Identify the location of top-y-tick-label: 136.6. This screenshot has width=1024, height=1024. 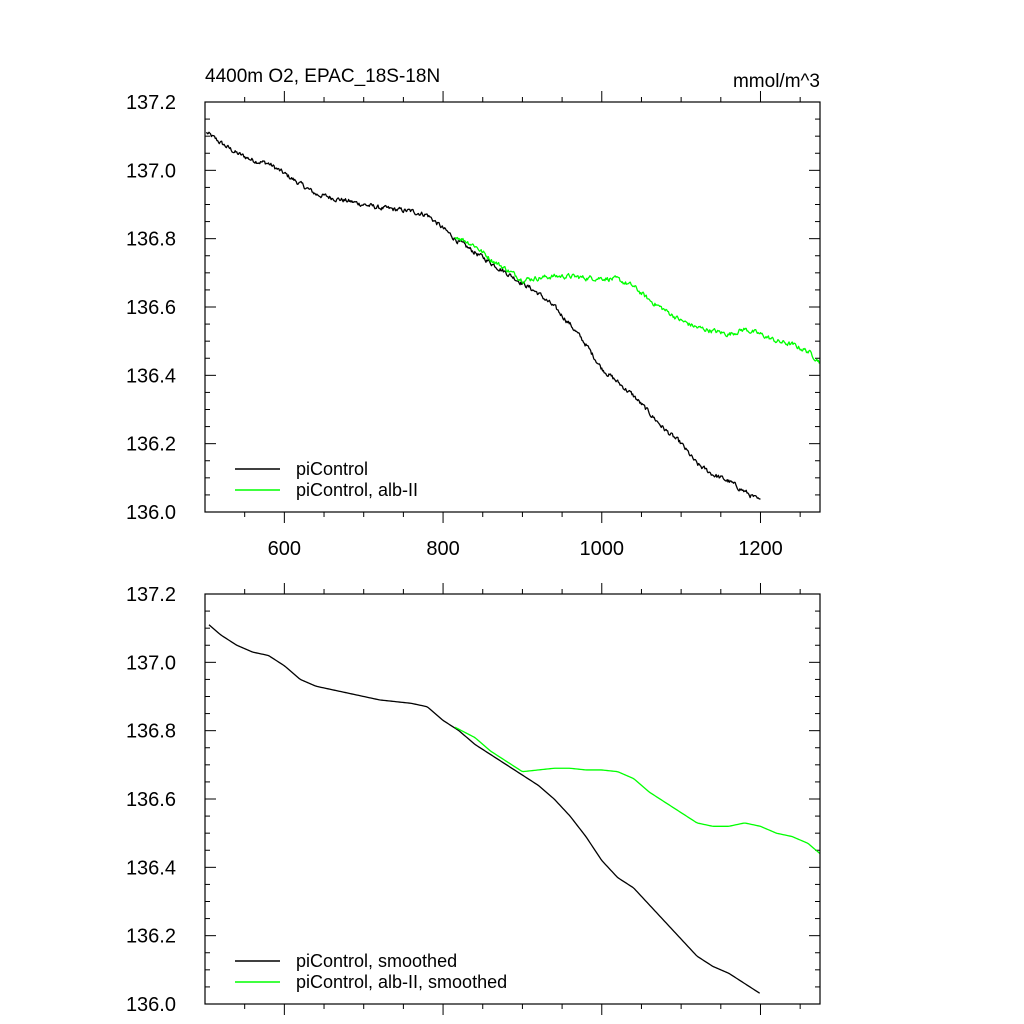
(151, 308).